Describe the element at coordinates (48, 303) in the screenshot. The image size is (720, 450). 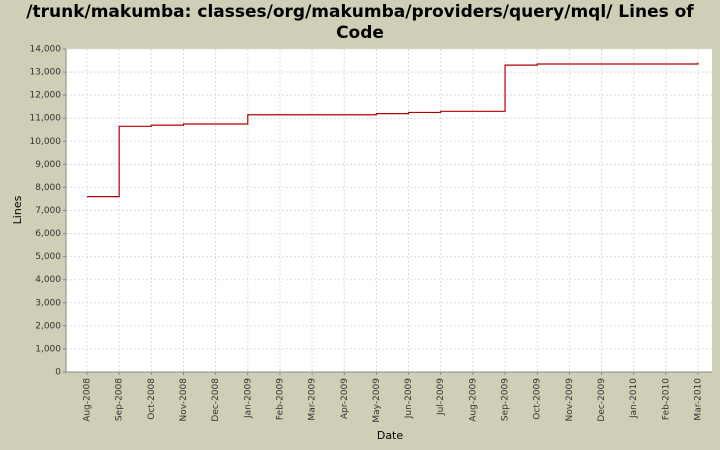
I see `y-tick-label: 3,000` at that location.